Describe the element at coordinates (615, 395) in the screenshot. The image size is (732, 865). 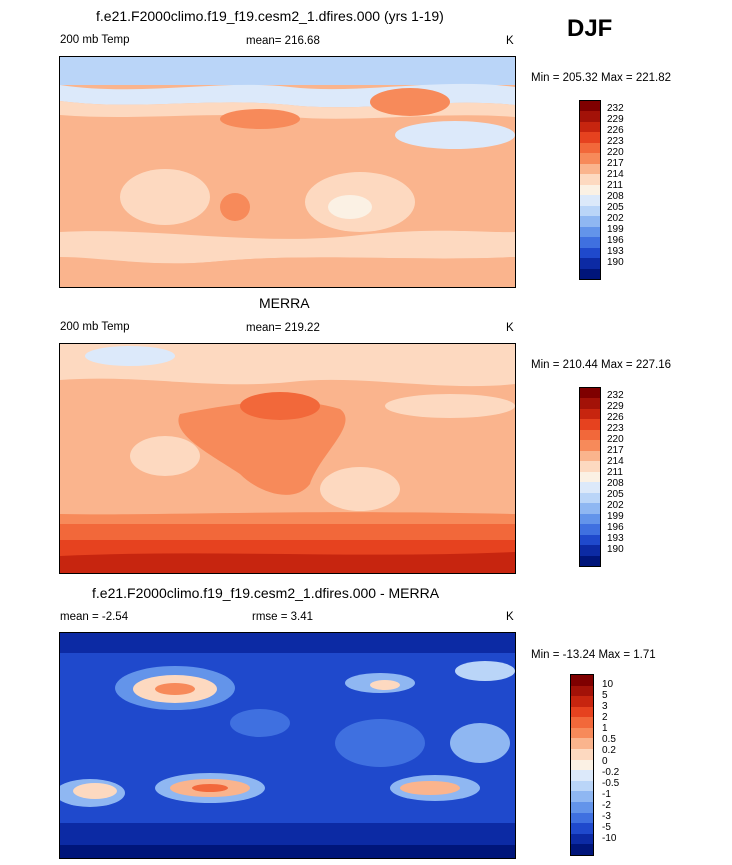
I see `colorbar-tick-label: 232` at that location.